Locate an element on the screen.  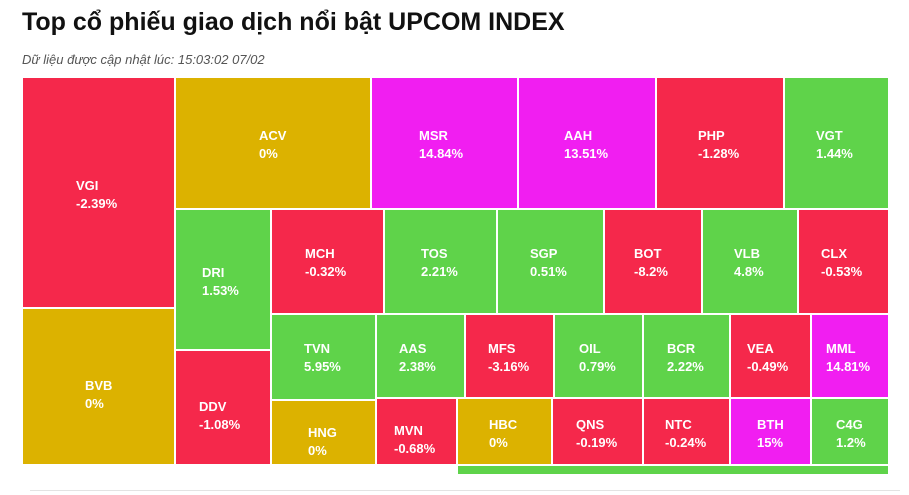
ticker-symbol: TVN is located at coordinates (317, 348).